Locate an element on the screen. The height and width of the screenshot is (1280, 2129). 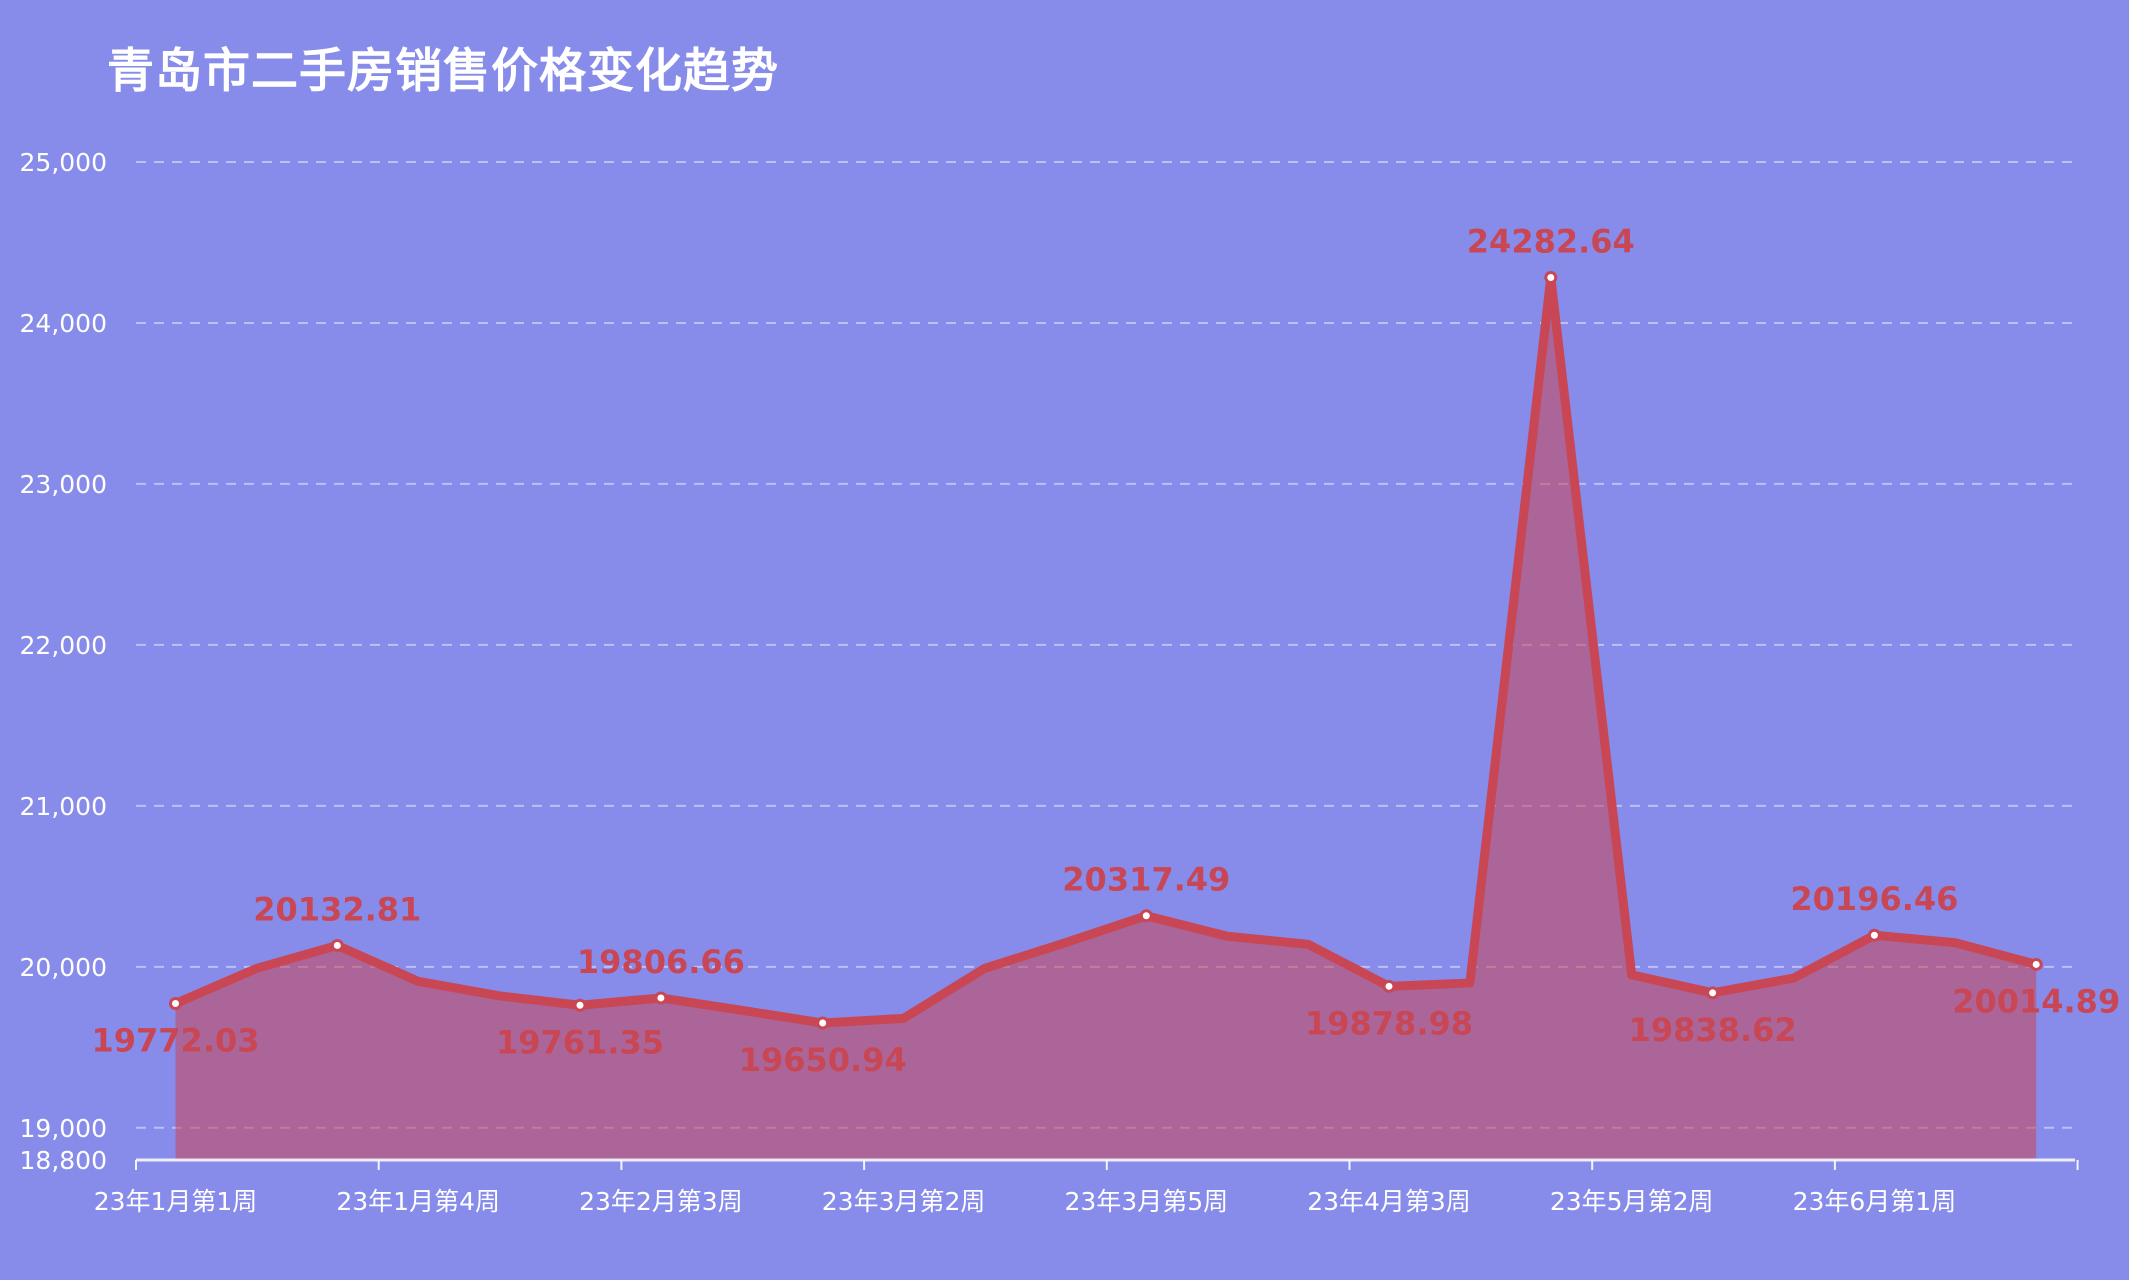
x-tick-label: 23年3月第5周 is located at coordinates (1146, 1201).